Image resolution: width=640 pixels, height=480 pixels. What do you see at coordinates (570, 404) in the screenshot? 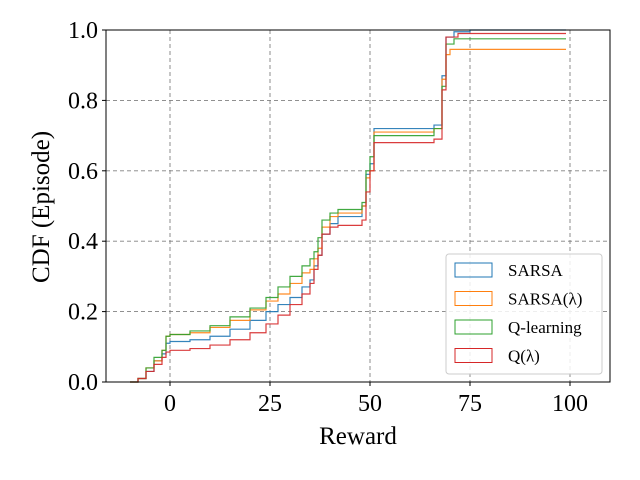
I see `x-tick-label: 100` at bounding box center [570, 404].